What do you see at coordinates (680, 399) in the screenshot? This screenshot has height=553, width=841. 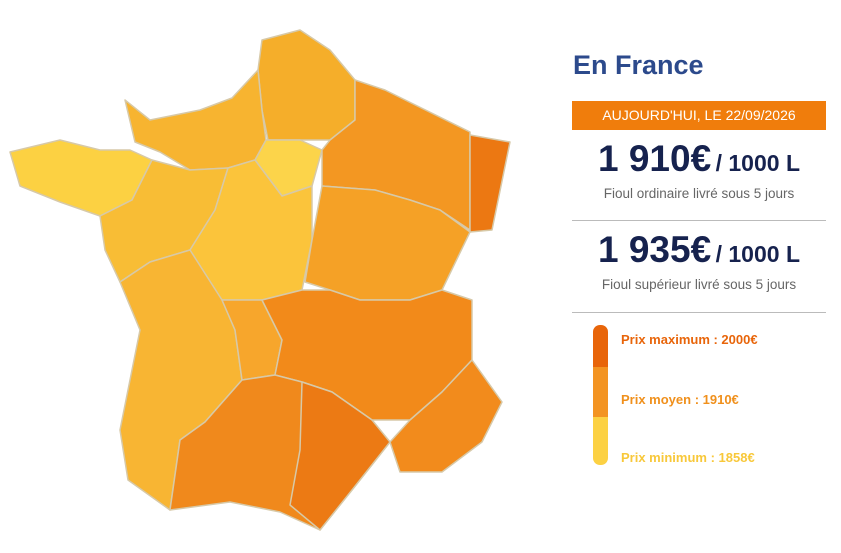 I see `legend-label: Prix moyen : 1910€` at bounding box center [680, 399].